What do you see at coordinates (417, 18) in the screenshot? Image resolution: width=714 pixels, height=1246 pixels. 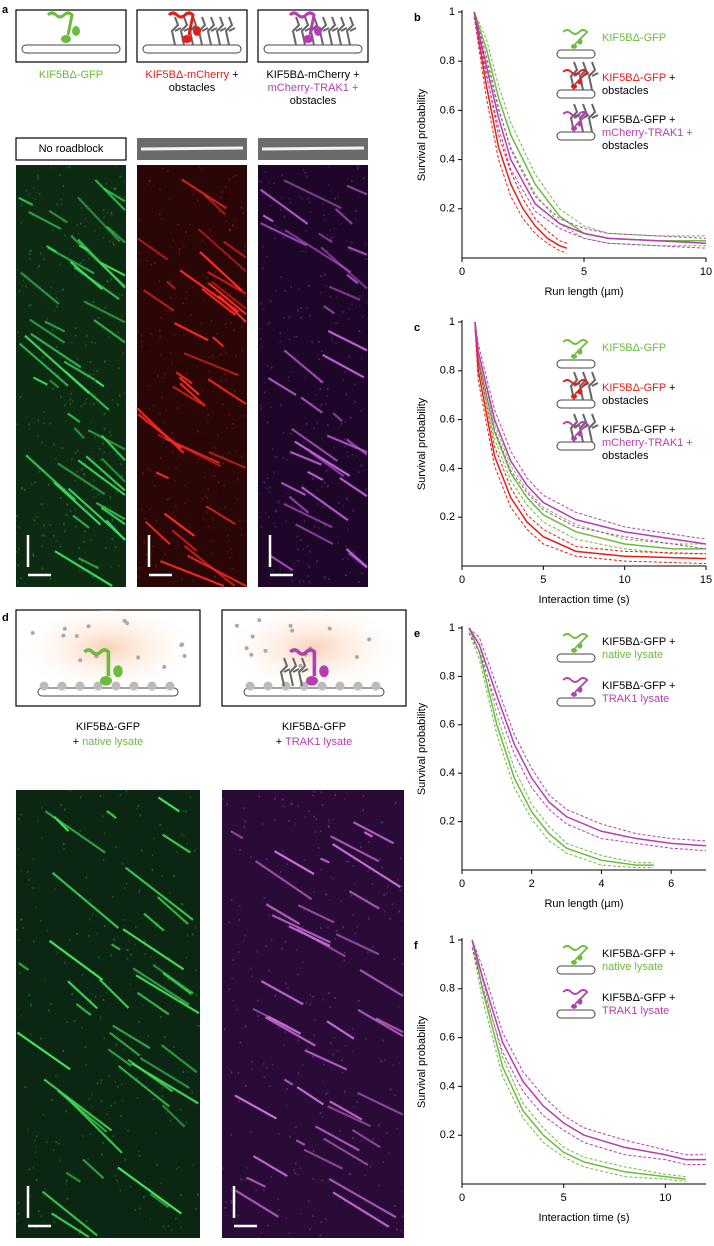 I see `panel-label: b` at bounding box center [417, 18].